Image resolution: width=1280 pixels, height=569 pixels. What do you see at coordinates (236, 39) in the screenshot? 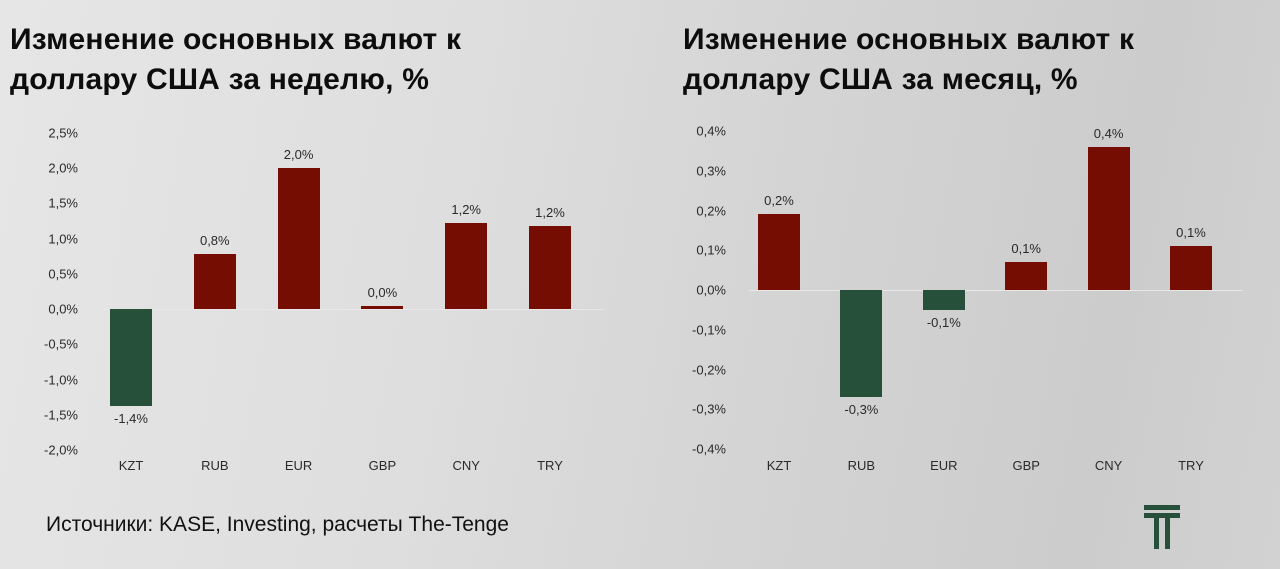
I see `left-title-line1: Изменение основных валют к` at bounding box center [236, 39].